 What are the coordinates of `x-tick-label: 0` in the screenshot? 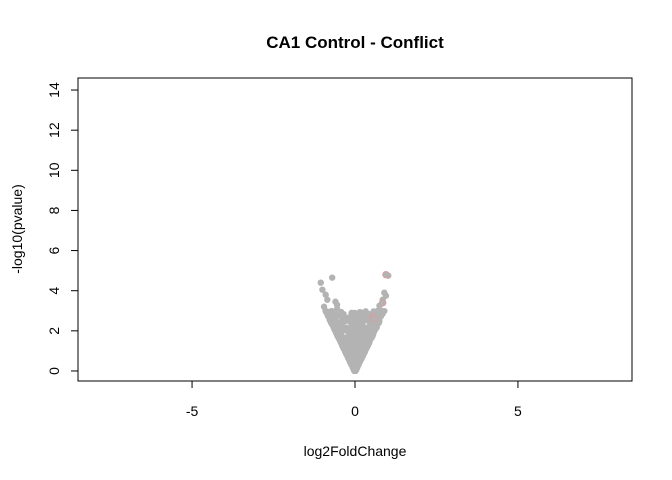 It's located at (355, 411).